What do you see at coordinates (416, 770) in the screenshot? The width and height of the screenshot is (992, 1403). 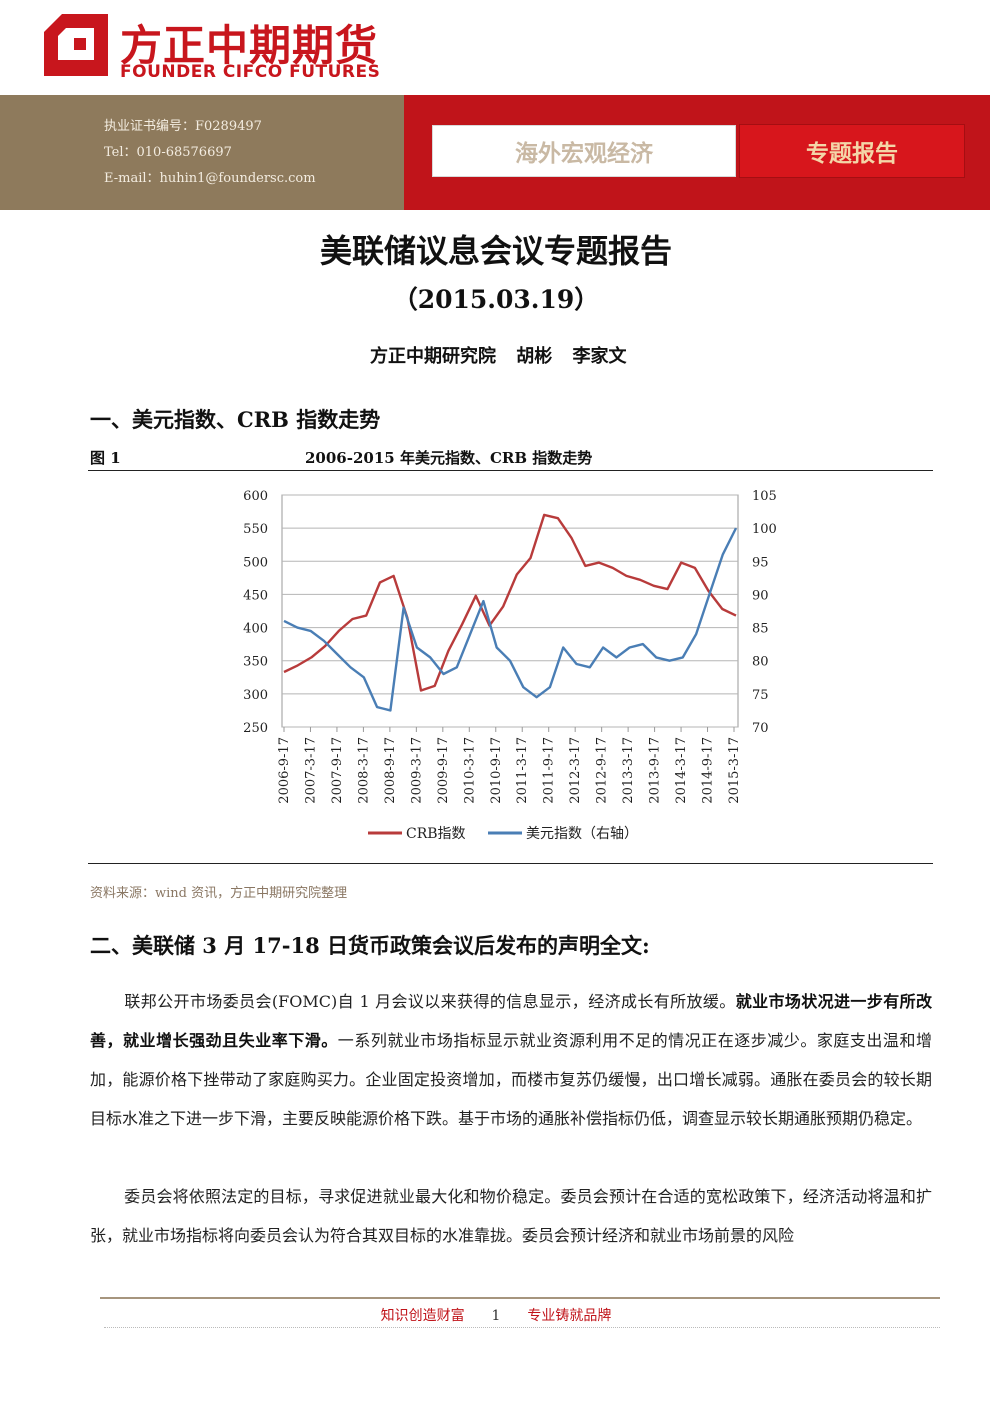 I see `x-tick-label: 2009-3-17` at bounding box center [416, 770].